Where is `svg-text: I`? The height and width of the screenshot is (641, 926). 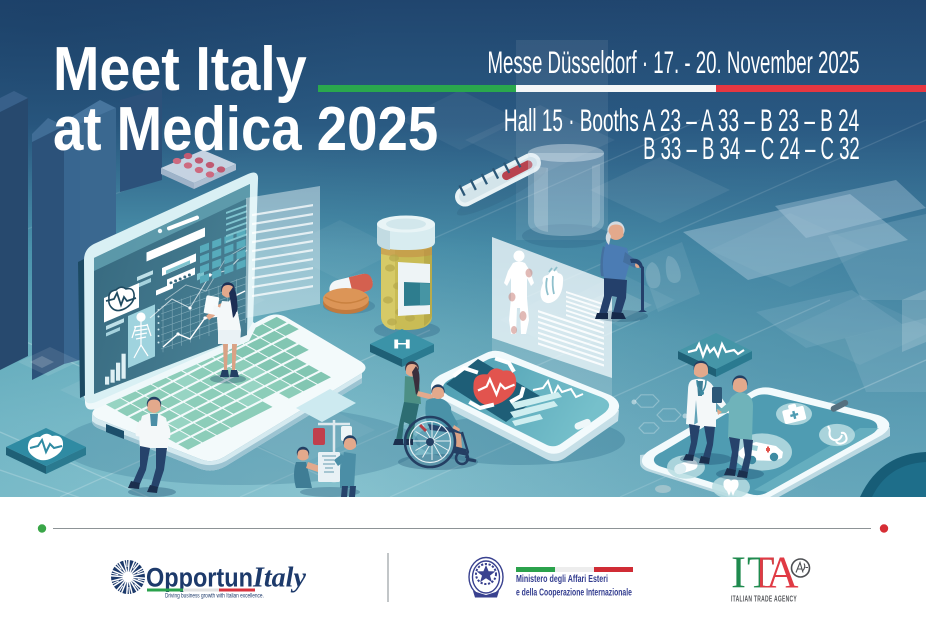
svg-text: I is located at coordinates (738, 573).